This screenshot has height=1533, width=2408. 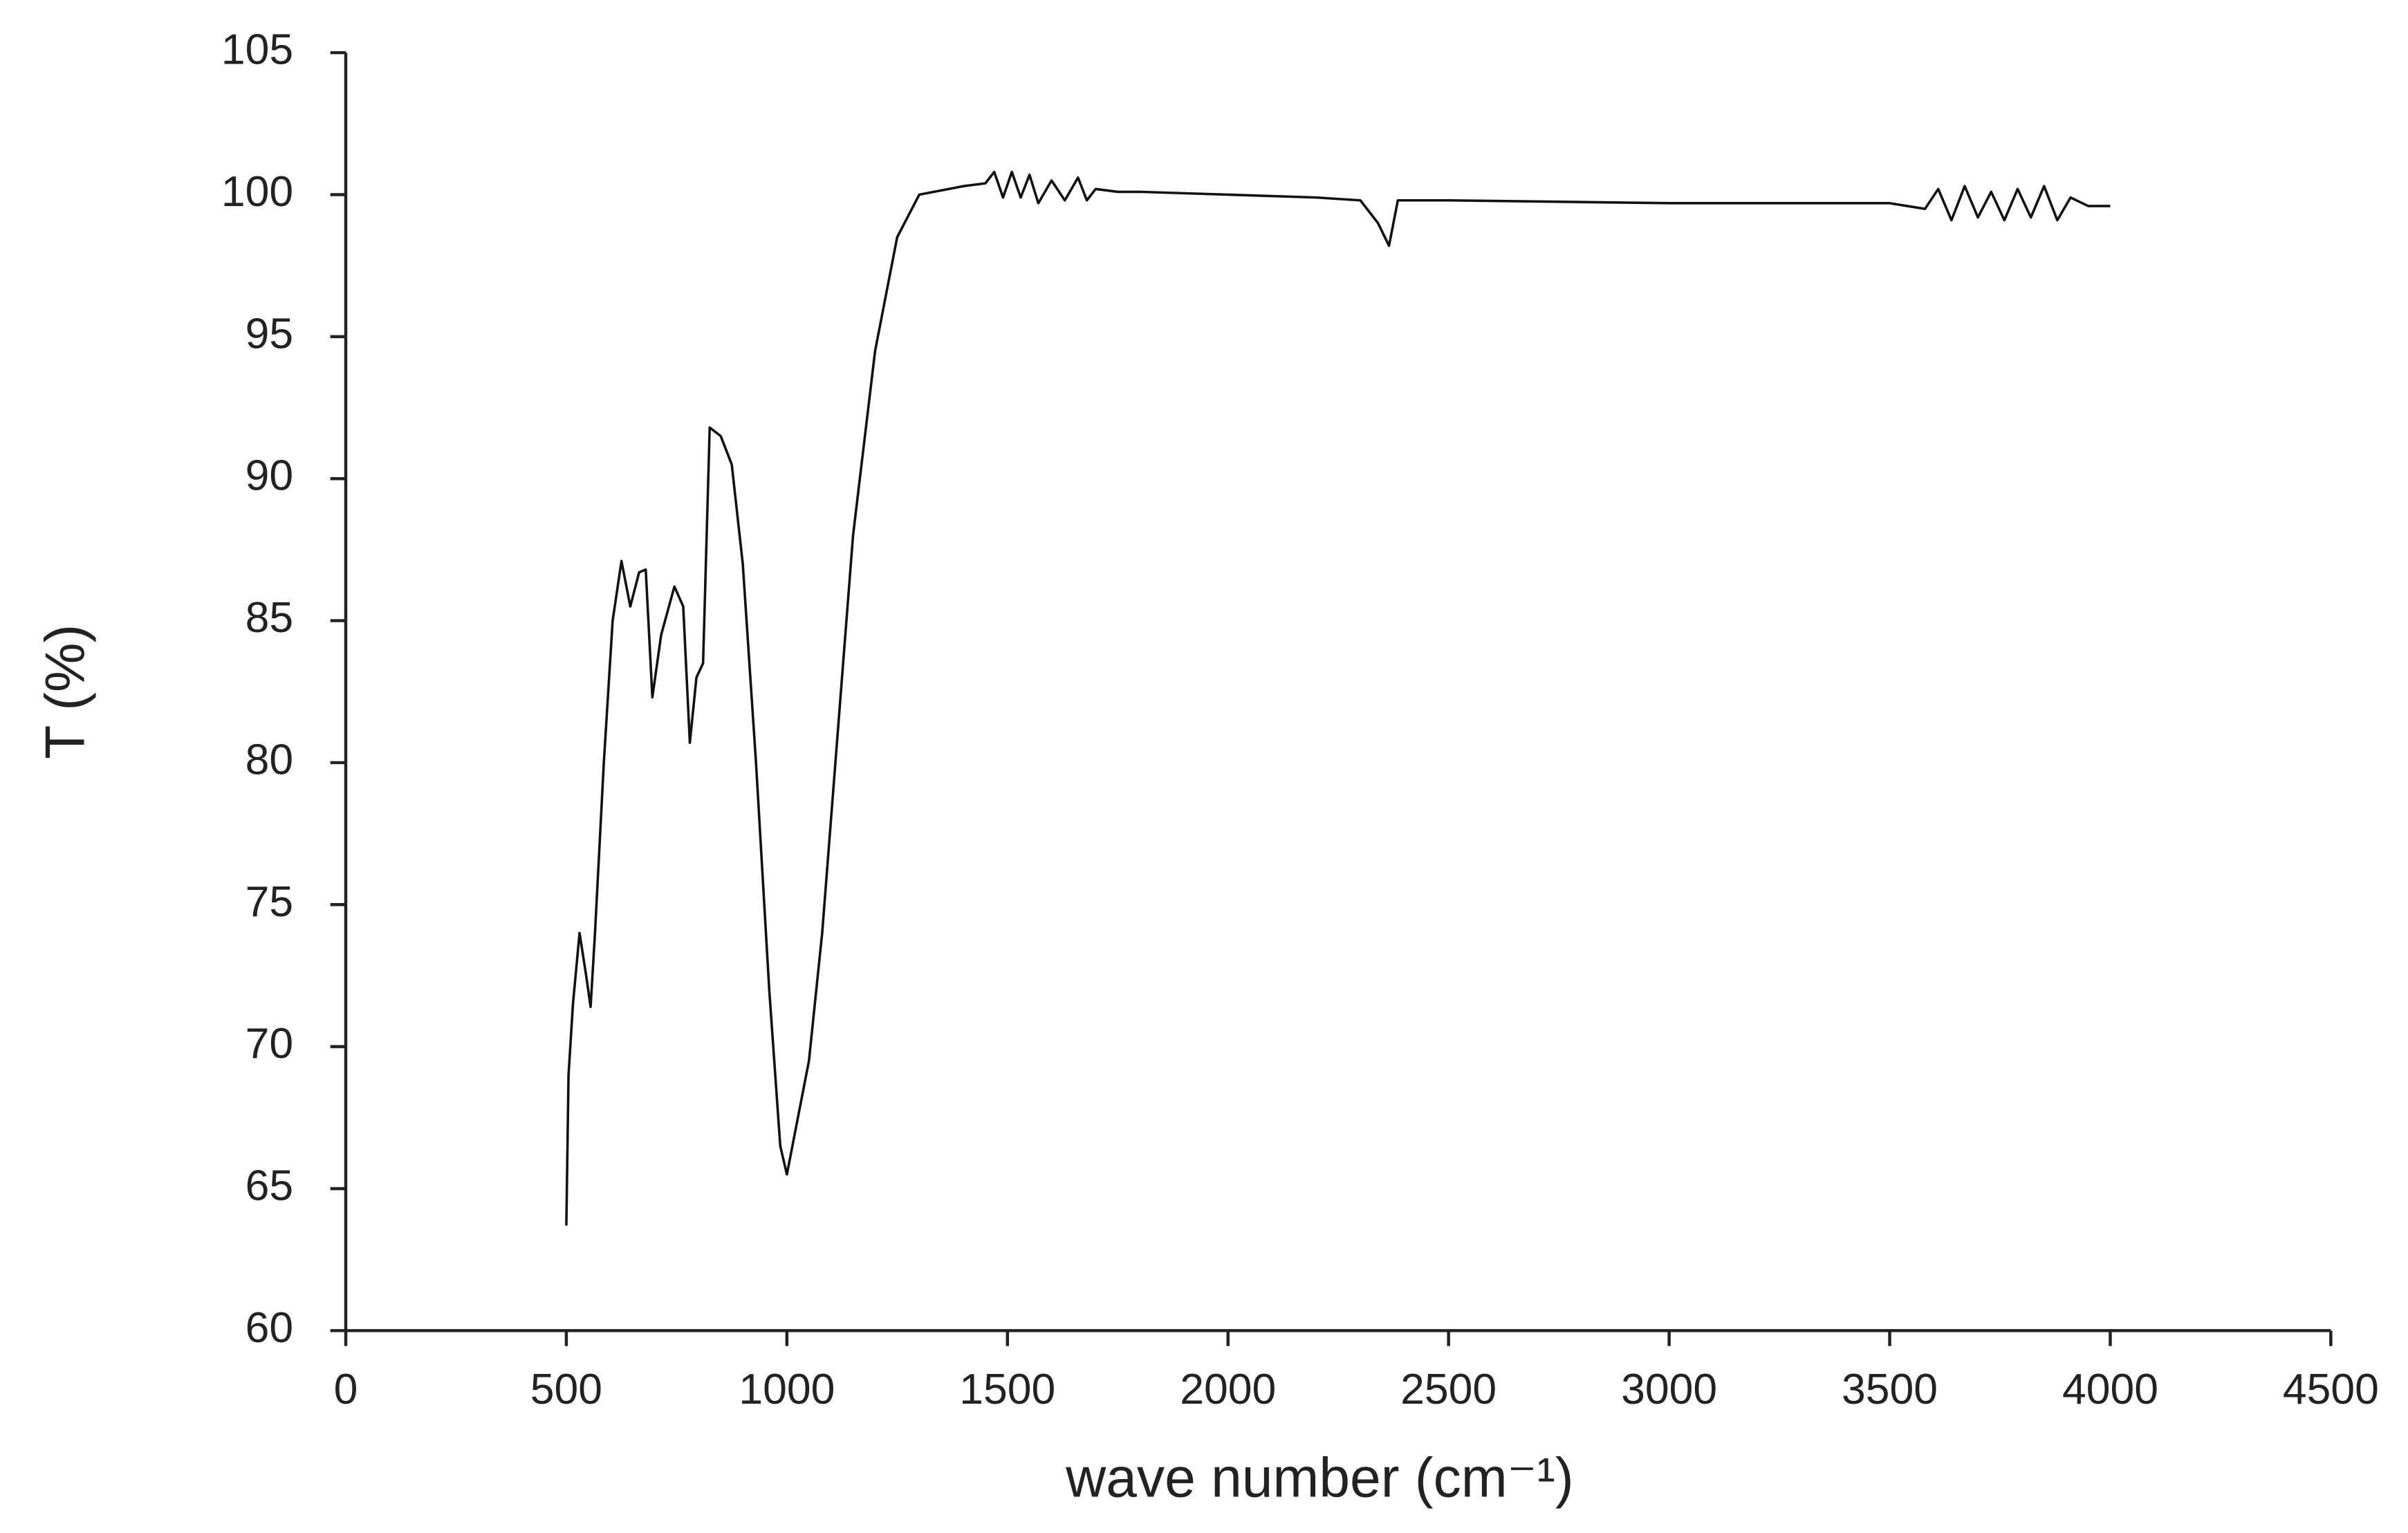 What do you see at coordinates (270, 333) in the screenshot?
I see `y-tick-label: 95` at bounding box center [270, 333].